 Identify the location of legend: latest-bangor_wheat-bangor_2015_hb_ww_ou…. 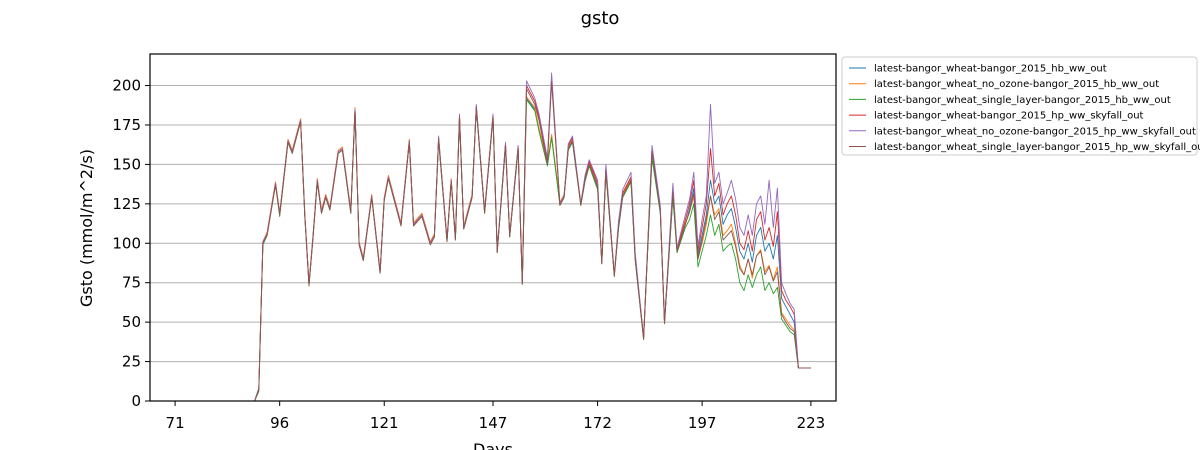
(1020, 106).